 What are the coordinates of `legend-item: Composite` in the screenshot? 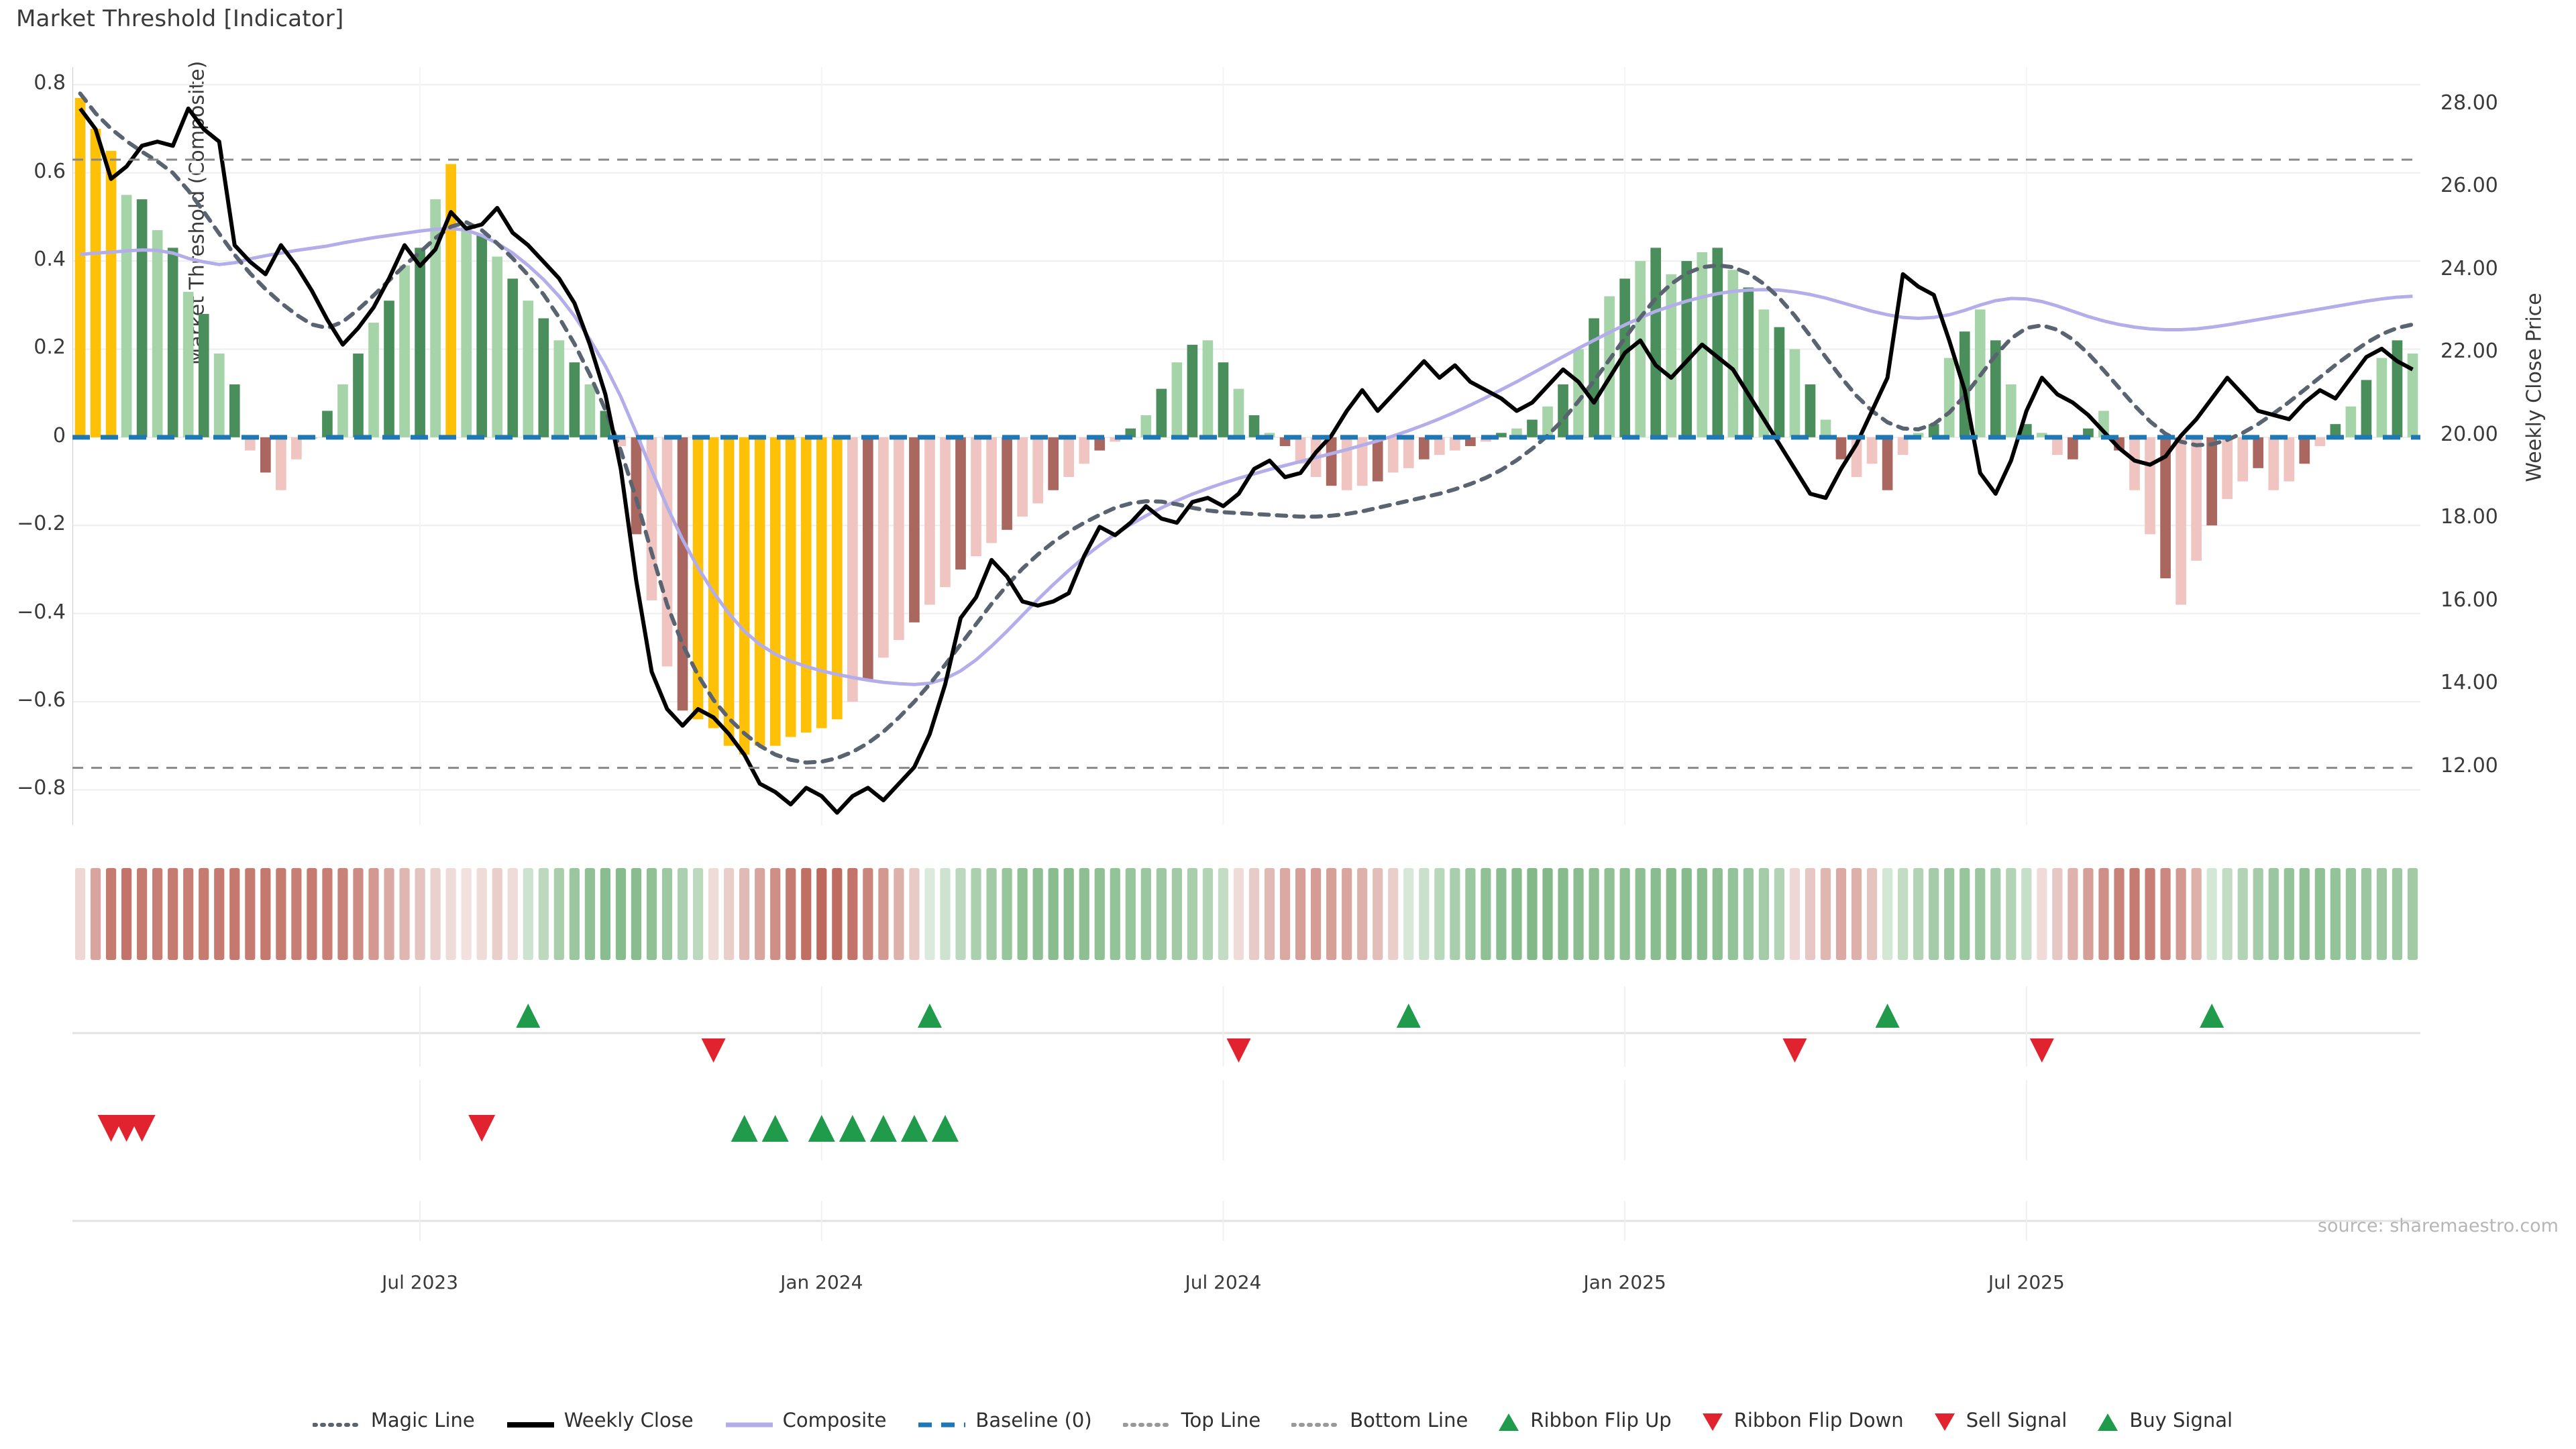 It's located at (805, 1420).